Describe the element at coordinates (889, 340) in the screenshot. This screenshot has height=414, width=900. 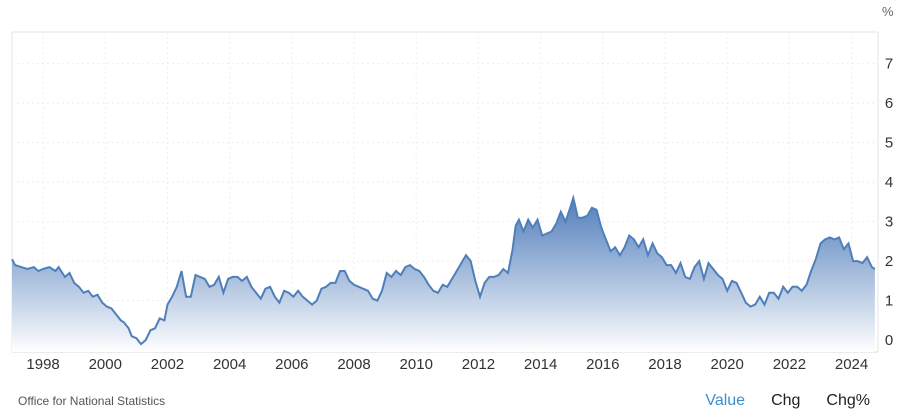
I see `y-tick-label: 0` at that location.